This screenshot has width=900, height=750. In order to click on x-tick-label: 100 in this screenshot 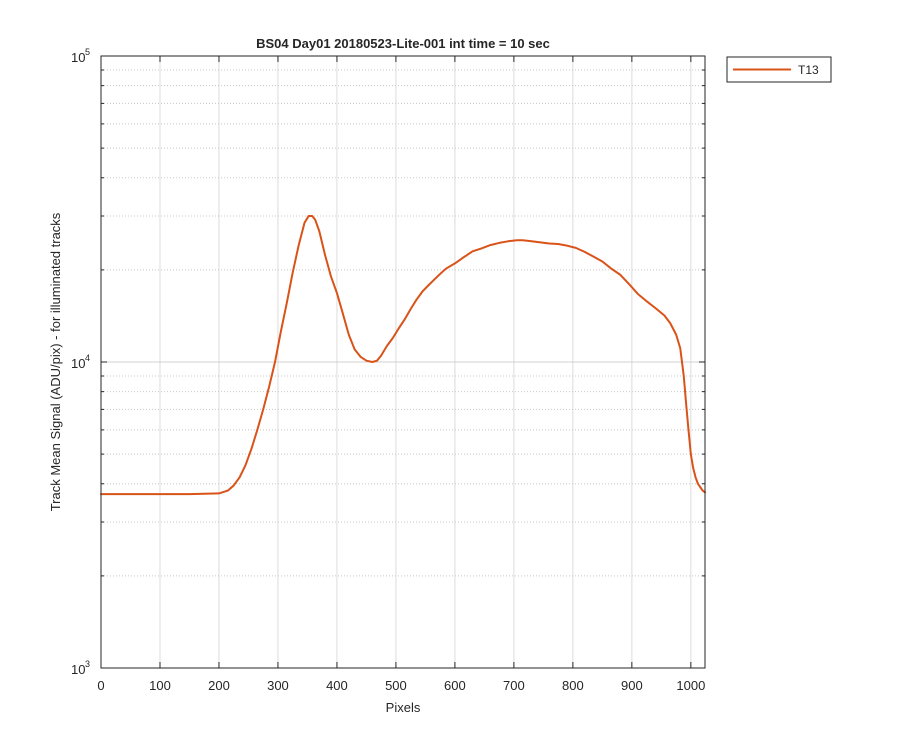, I will do `click(160, 685)`.